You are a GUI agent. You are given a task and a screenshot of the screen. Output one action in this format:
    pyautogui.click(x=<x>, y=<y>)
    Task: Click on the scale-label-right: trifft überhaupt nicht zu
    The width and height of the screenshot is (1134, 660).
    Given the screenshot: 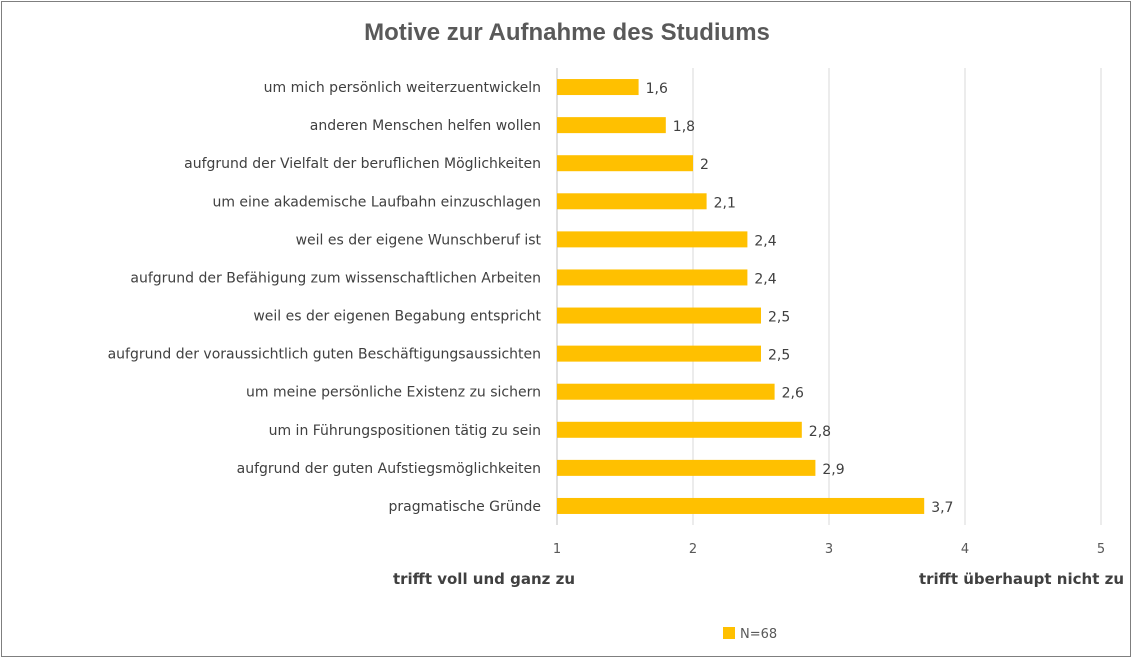 What is the action you would take?
    pyautogui.click(x=1021, y=579)
    